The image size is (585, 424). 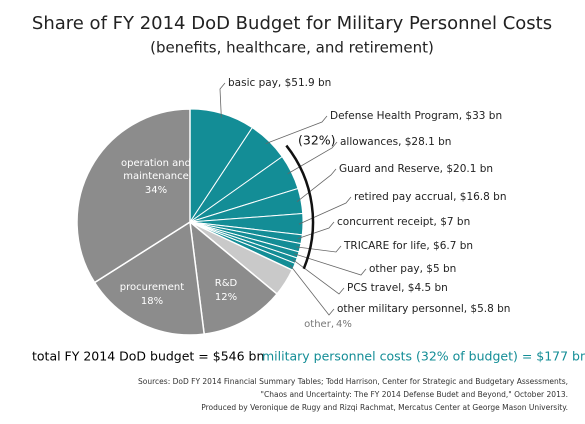 What do you see at coordinates (403, 222) in the screenshot?
I see `slice-label: concurrent receipt, $7 bn` at bounding box center [403, 222].